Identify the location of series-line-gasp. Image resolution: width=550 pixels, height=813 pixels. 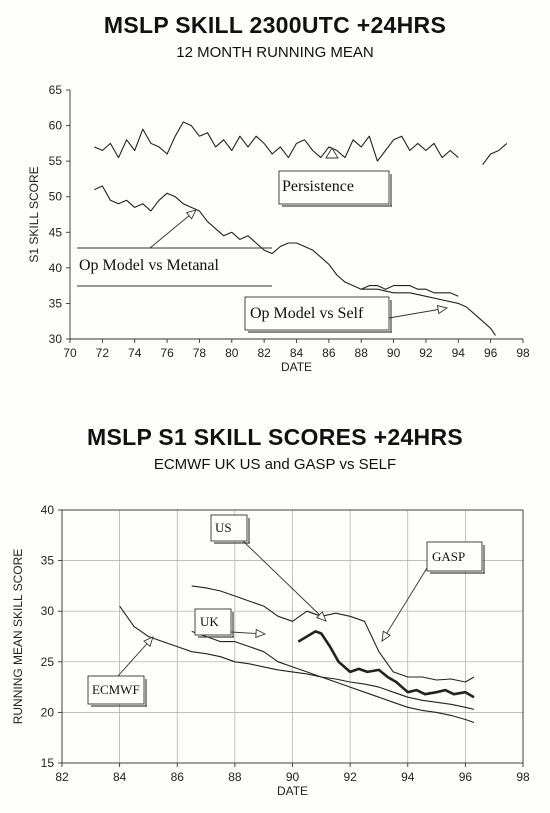
(333, 634).